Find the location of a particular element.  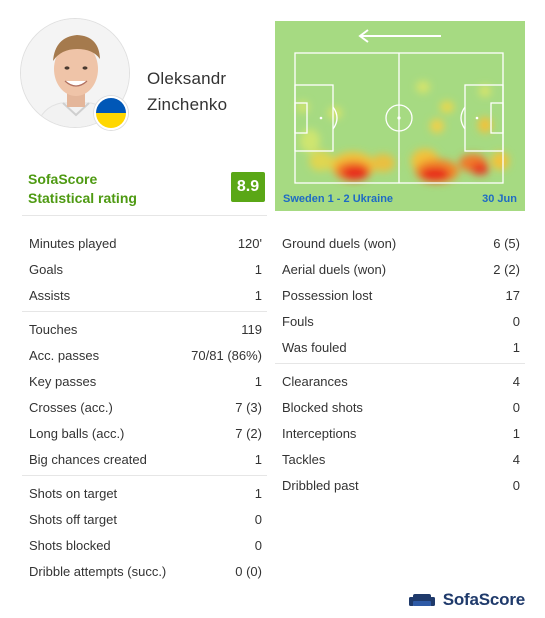

stat-label: Dribble attempts (succ.) is located at coordinates (98, 571).